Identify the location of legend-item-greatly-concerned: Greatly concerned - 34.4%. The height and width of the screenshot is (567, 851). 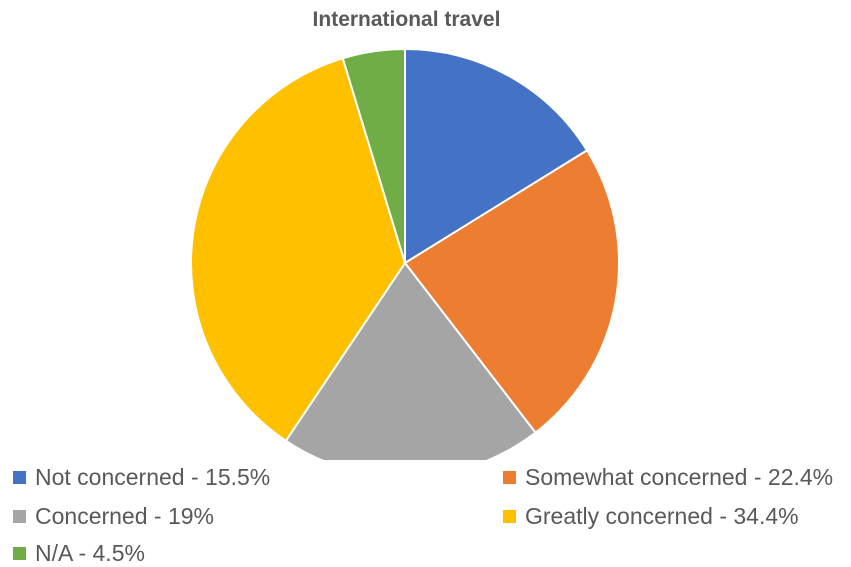
(651, 516).